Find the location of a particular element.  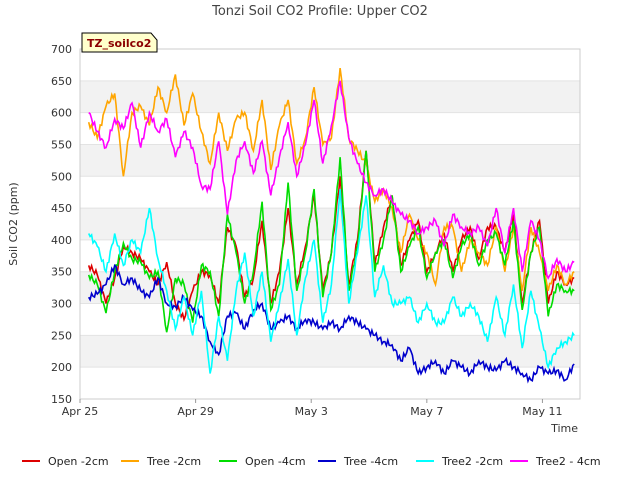

y-tick-label: 700 is located at coordinates (61, 49).